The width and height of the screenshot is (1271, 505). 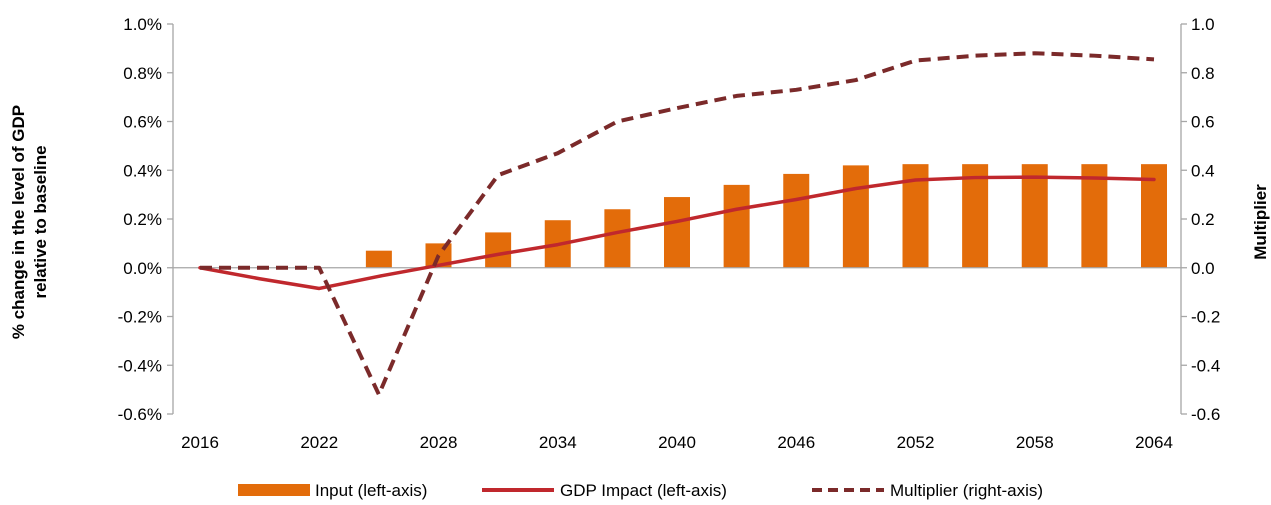 What do you see at coordinates (736, 226) in the screenshot?
I see `bar-input-2043` at bounding box center [736, 226].